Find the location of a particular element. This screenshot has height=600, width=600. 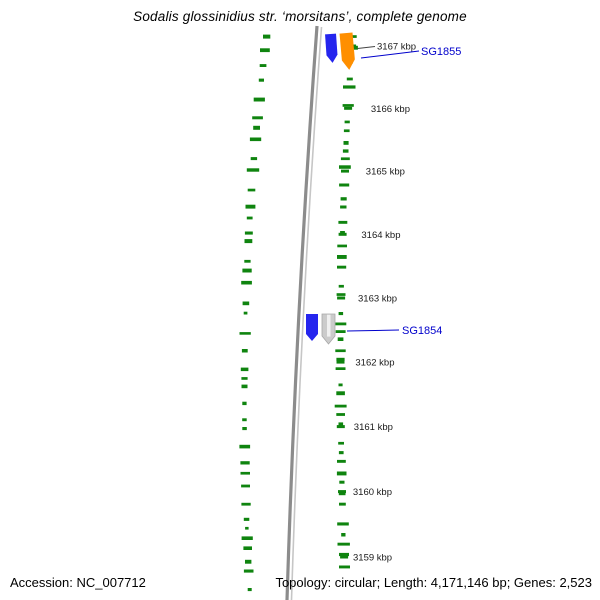

scale-tick-label: 3163 kbp is located at coordinates (377, 299).